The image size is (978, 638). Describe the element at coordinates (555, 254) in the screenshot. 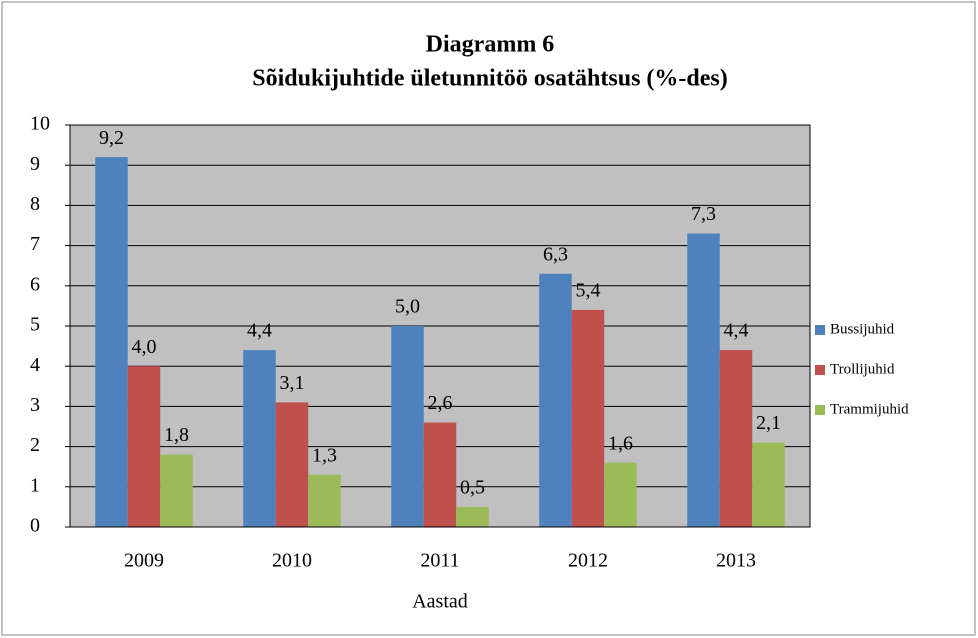

I see `data-label: 6,3` at that location.